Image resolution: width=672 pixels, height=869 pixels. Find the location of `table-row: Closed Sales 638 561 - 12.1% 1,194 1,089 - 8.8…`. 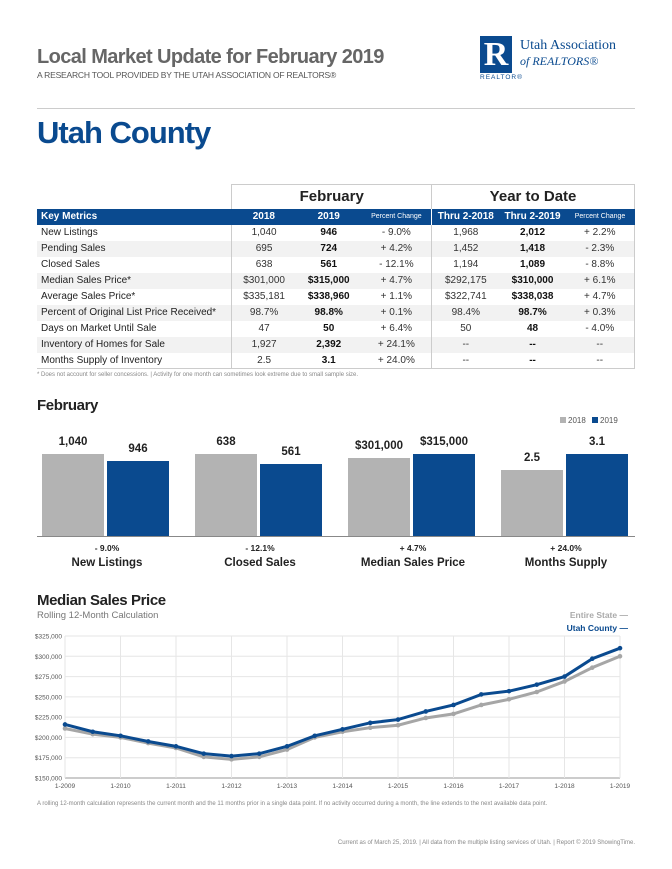

table-row: Closed Sales 638 561 - 12.1% 1,194 1,089 - 8.8… is located at coordinates (336, 264).